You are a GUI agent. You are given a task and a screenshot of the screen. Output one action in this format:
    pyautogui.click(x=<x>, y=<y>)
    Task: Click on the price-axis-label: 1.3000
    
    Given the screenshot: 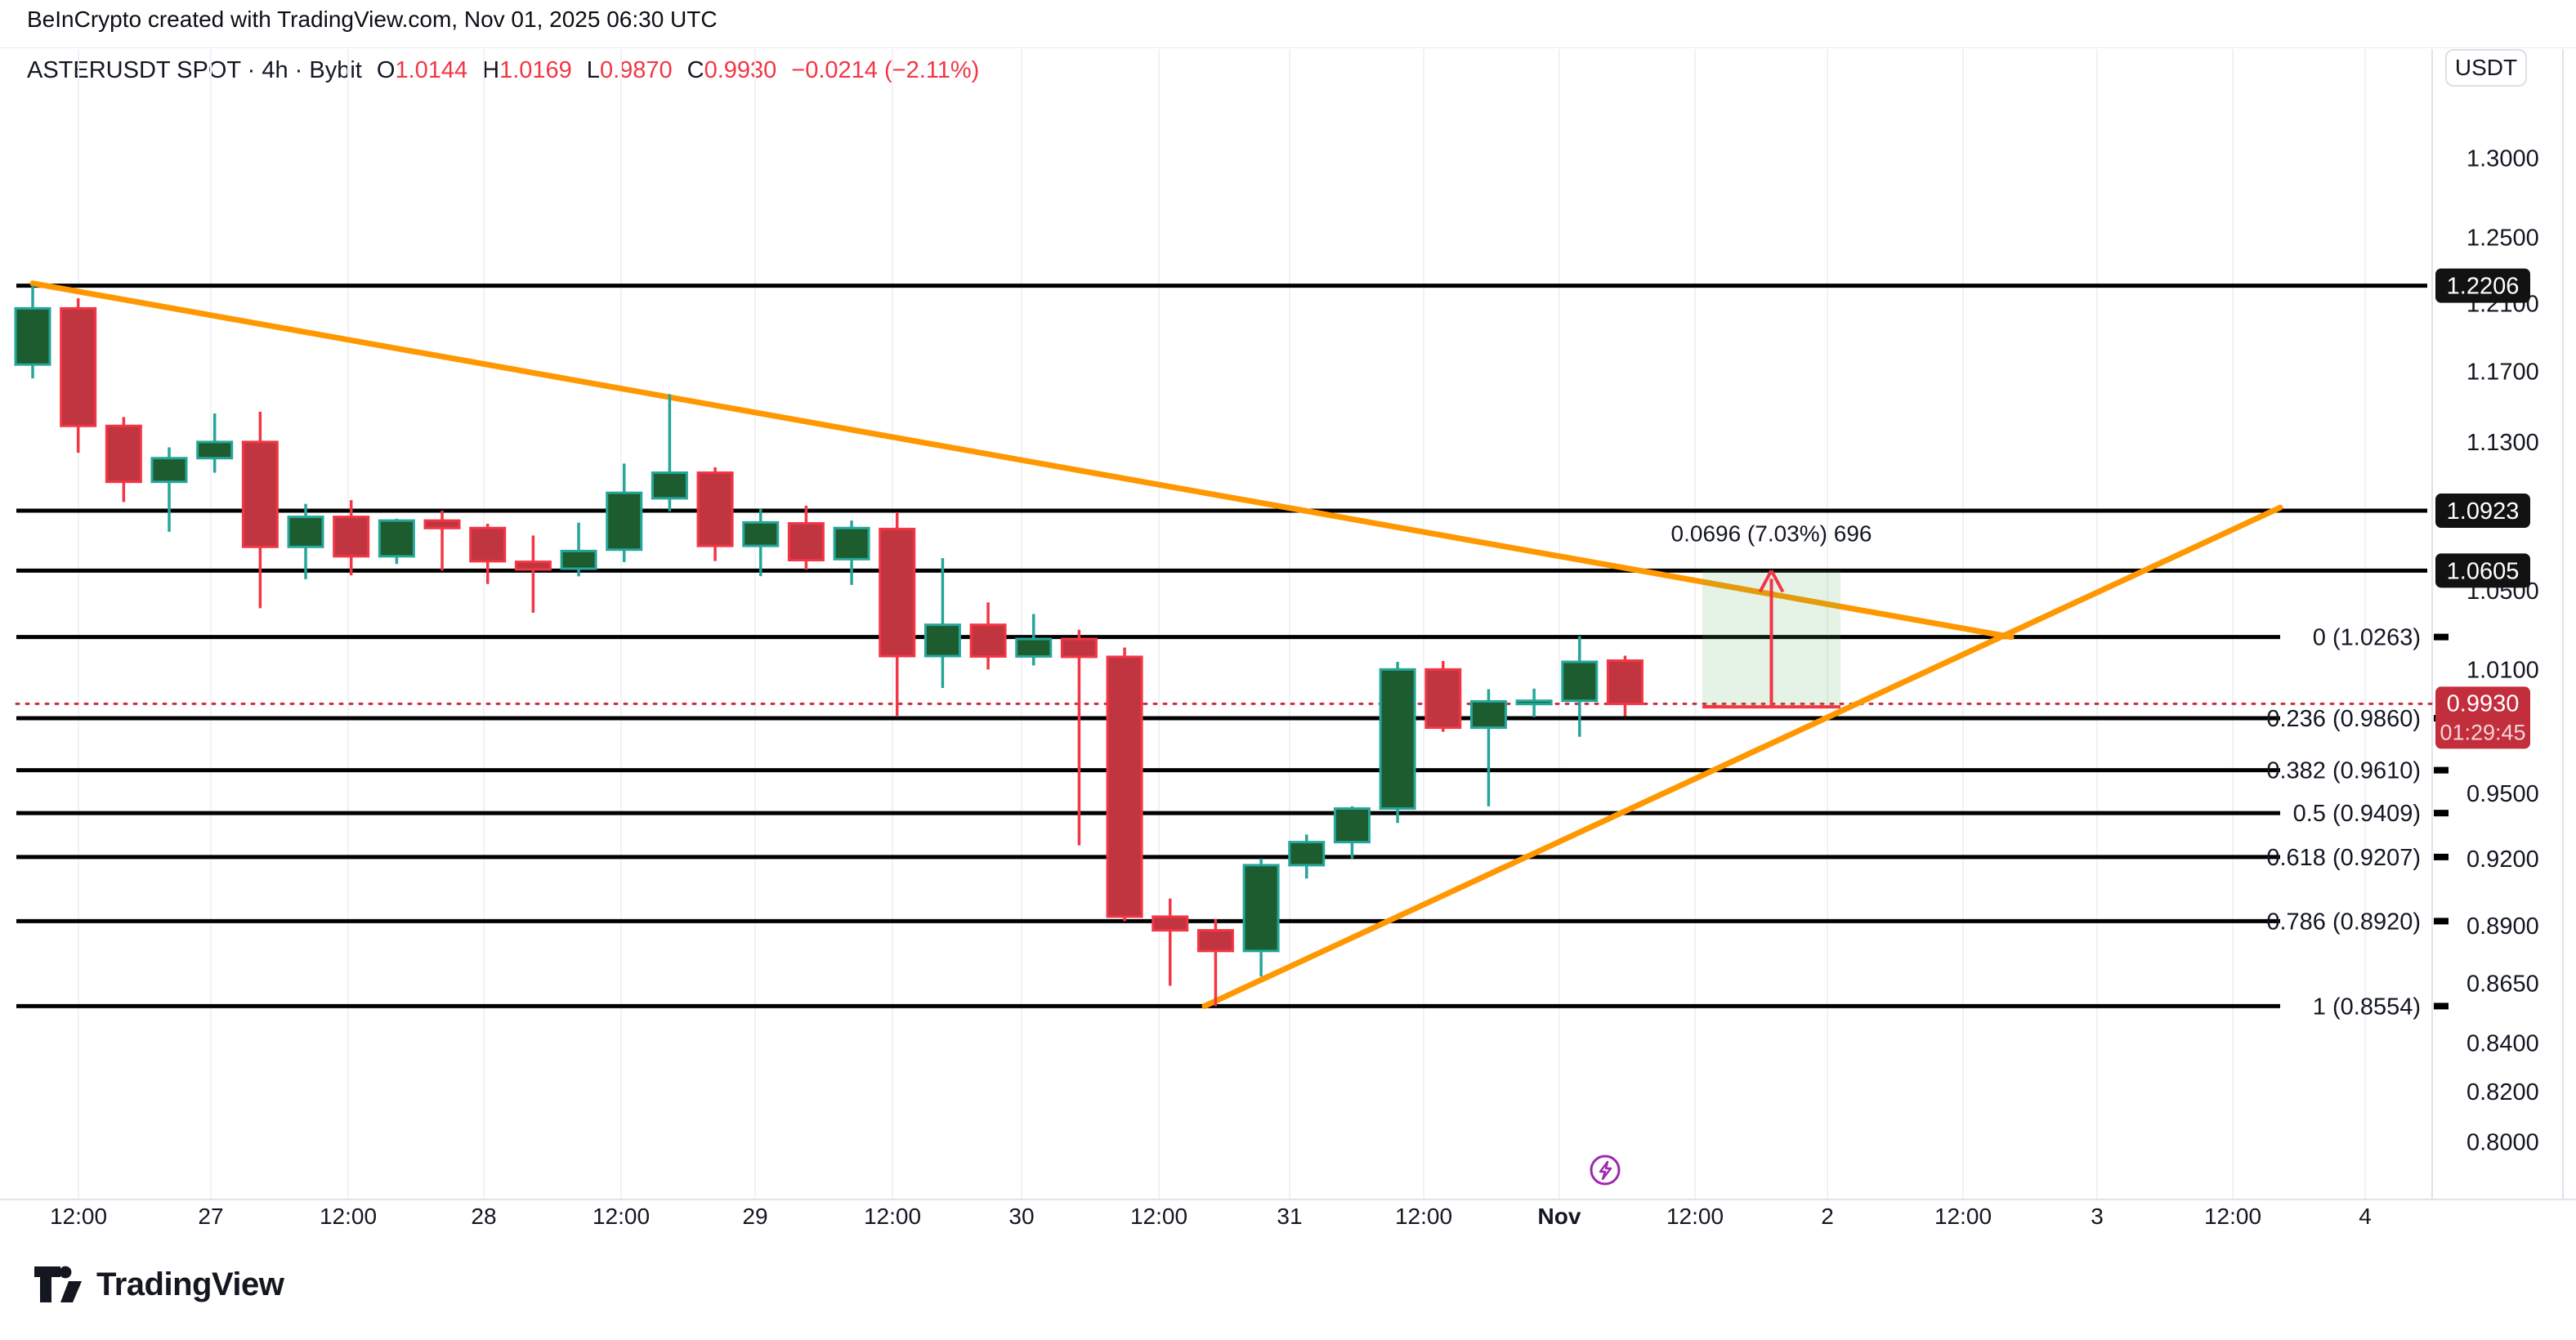 What is the action you would take?
    pyautogui.click(x=2502, y=158)
    